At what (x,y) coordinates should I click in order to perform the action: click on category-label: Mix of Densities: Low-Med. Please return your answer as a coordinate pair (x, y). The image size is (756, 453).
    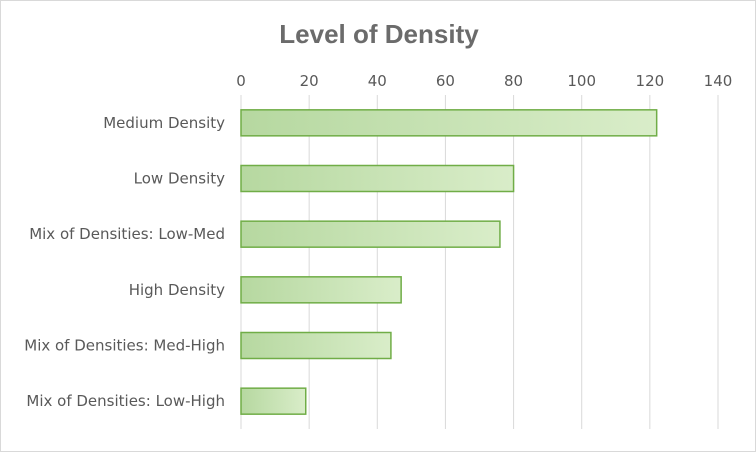
    Looking at the image, I should click on (127, 234).